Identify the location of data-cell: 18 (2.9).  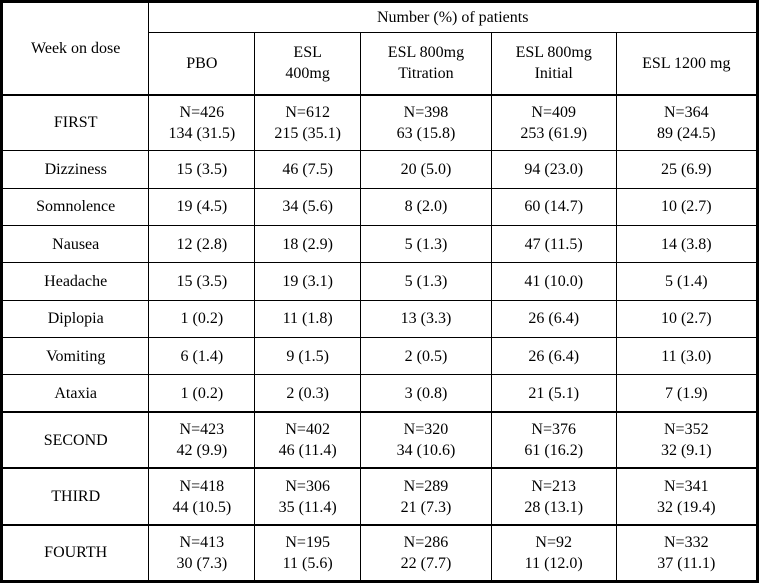
(308, 244).